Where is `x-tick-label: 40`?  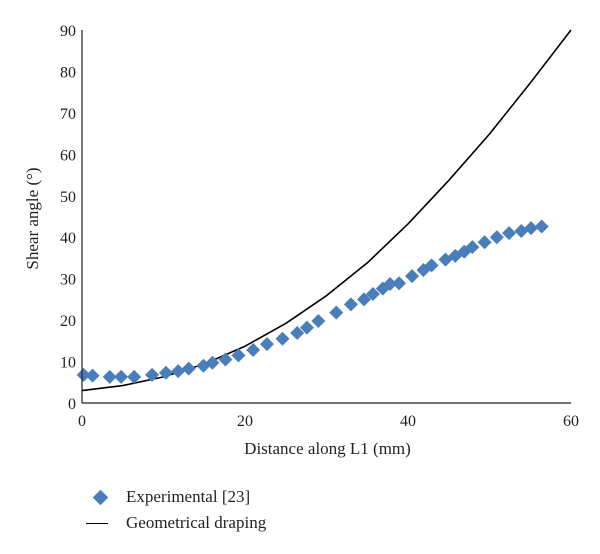
x-tick-label: 40 is located at coordinates (408, 421).